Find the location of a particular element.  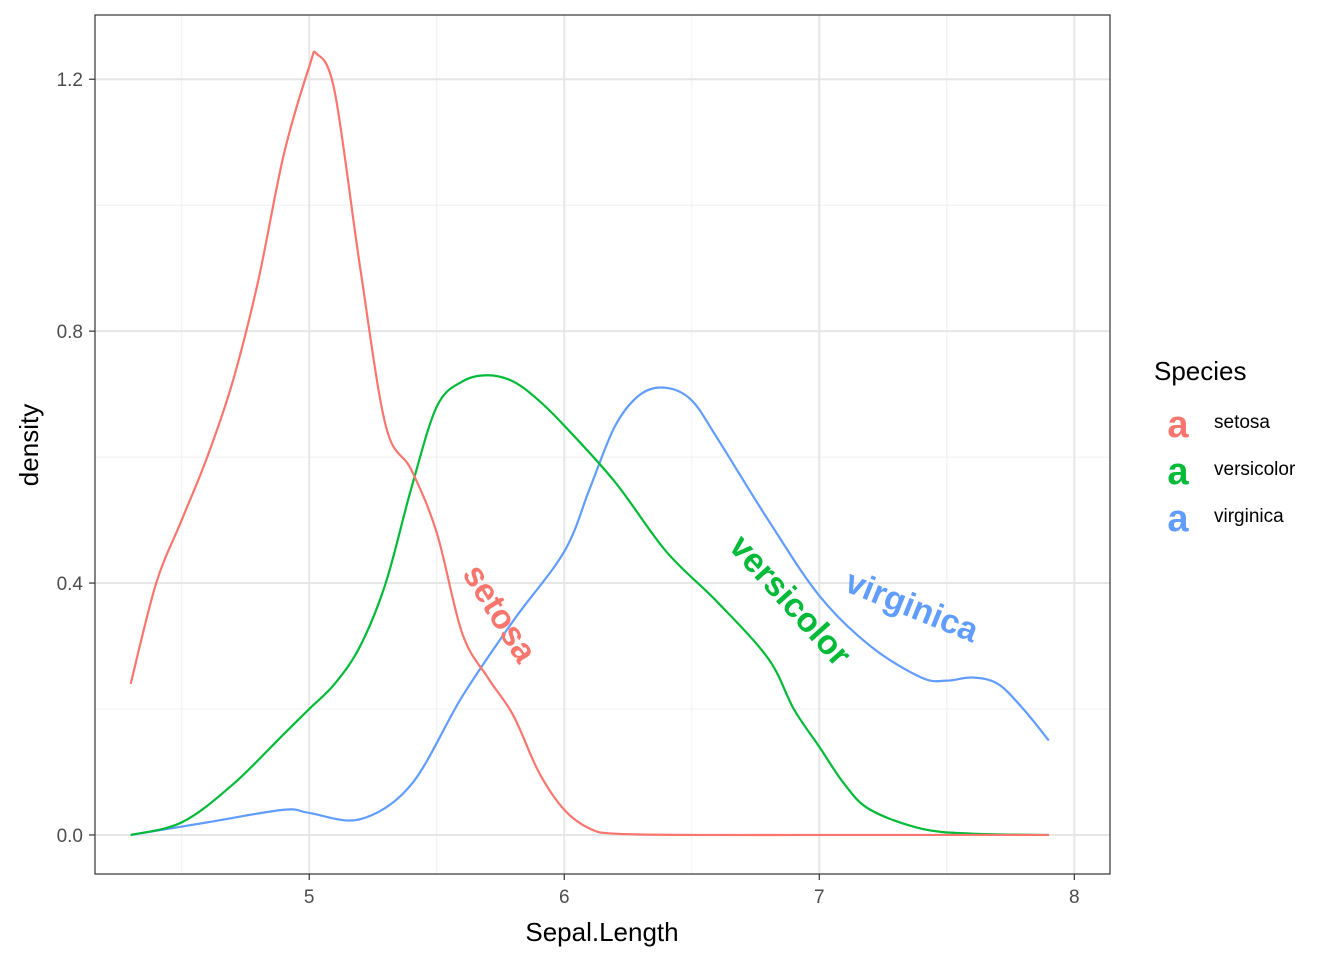

x-tick-label: 8 is located at coordinates (1074, 897).